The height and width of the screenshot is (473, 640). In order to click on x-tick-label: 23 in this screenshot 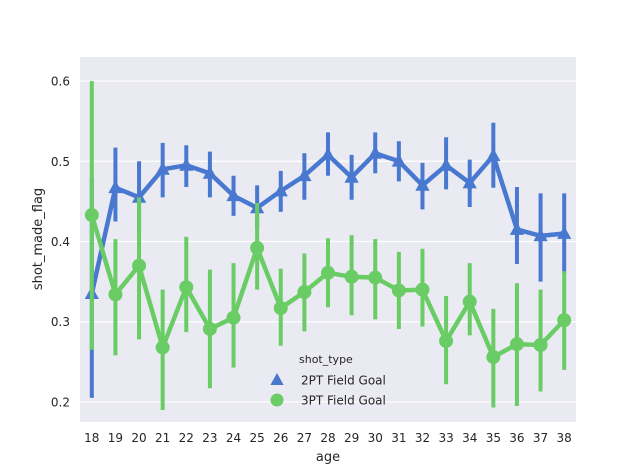, I will do `click(209, 438)`.